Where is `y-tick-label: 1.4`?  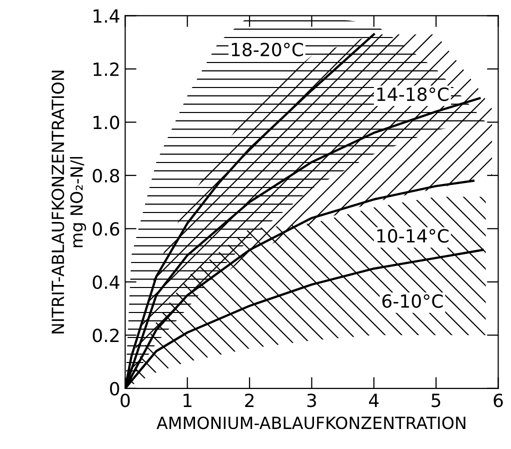 y-tick-label: 1.4 is located at coordinates (107, 16).